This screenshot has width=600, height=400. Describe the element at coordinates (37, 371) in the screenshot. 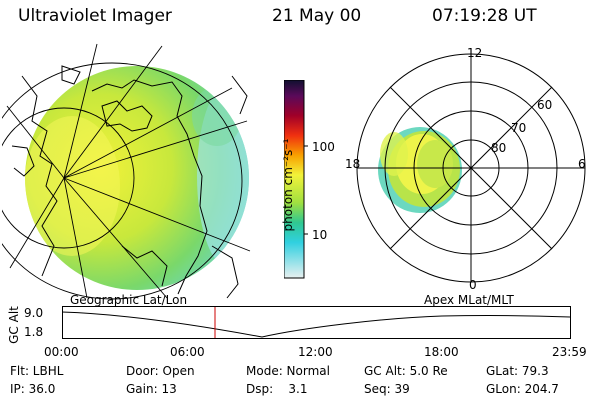

I see `footer-flt: Flt: LBHL` at that location.